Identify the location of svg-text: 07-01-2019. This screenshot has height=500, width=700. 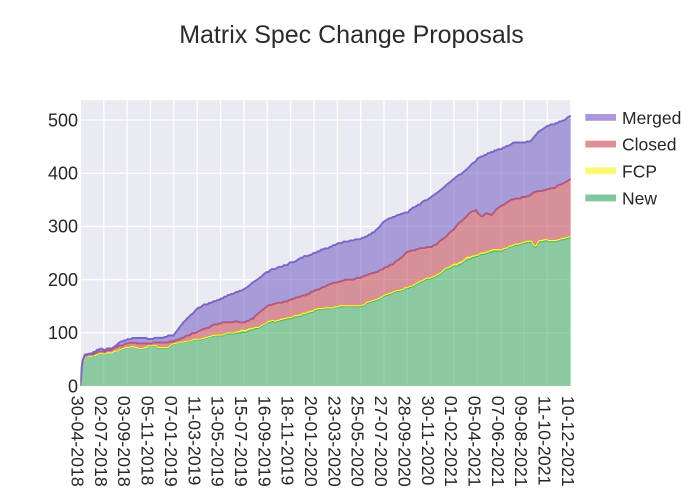
(171, 441).